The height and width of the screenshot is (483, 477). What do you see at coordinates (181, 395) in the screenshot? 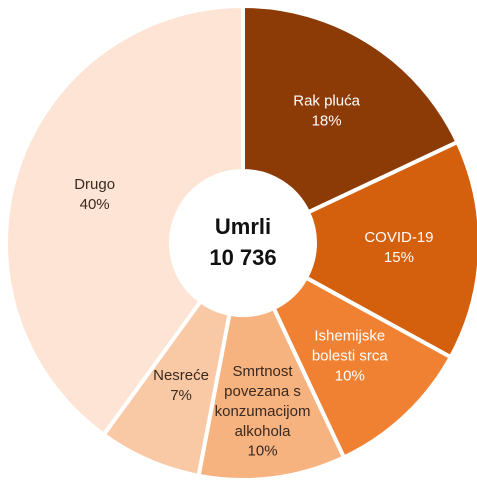
I see `value-label: 7%` at bounding box center [181, 395].